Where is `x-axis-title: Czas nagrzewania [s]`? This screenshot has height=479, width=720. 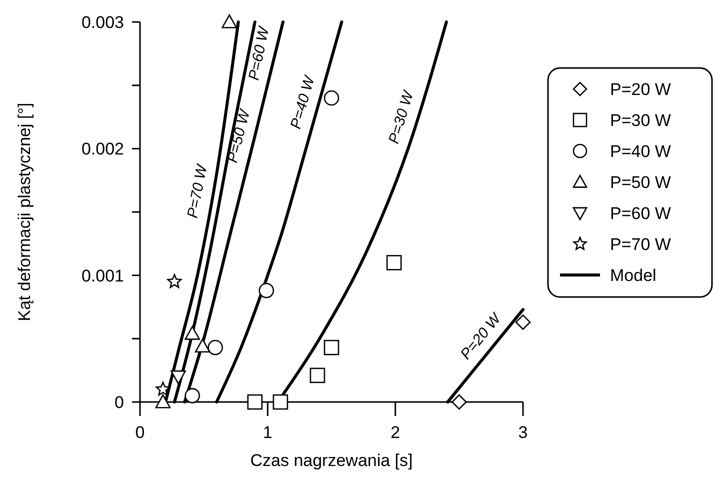
x-axis-title: Czas nagrzewania [s] is located at coordinates (331, 460).